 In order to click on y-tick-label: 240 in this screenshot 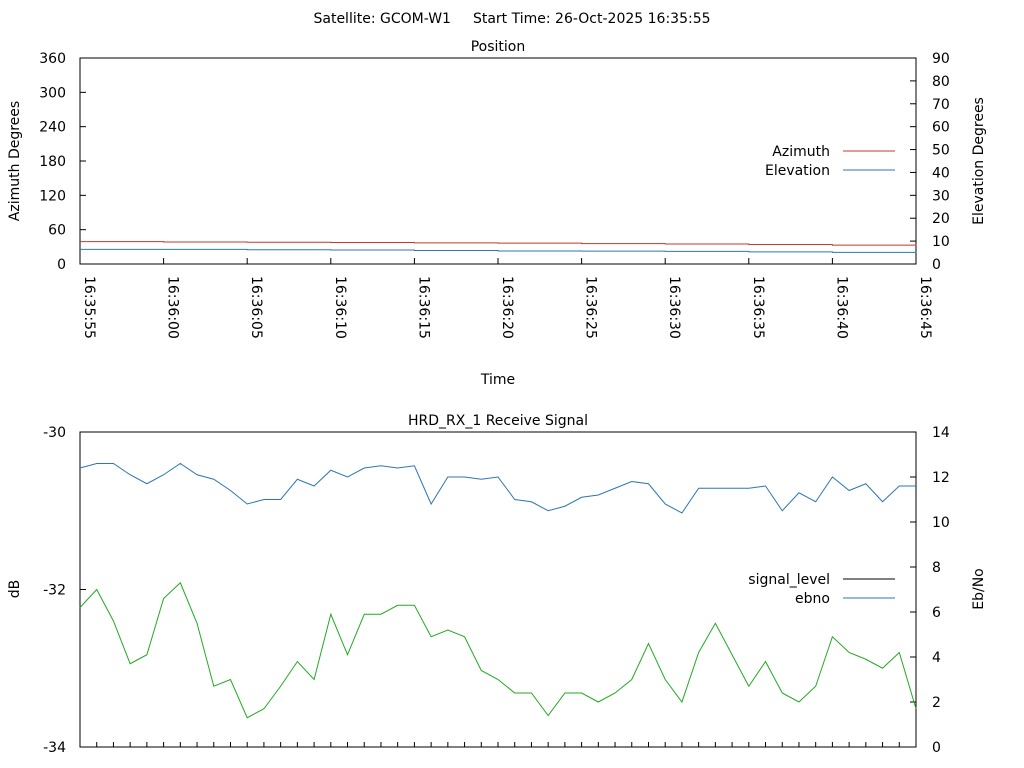, I will do `click(52, 128)`.